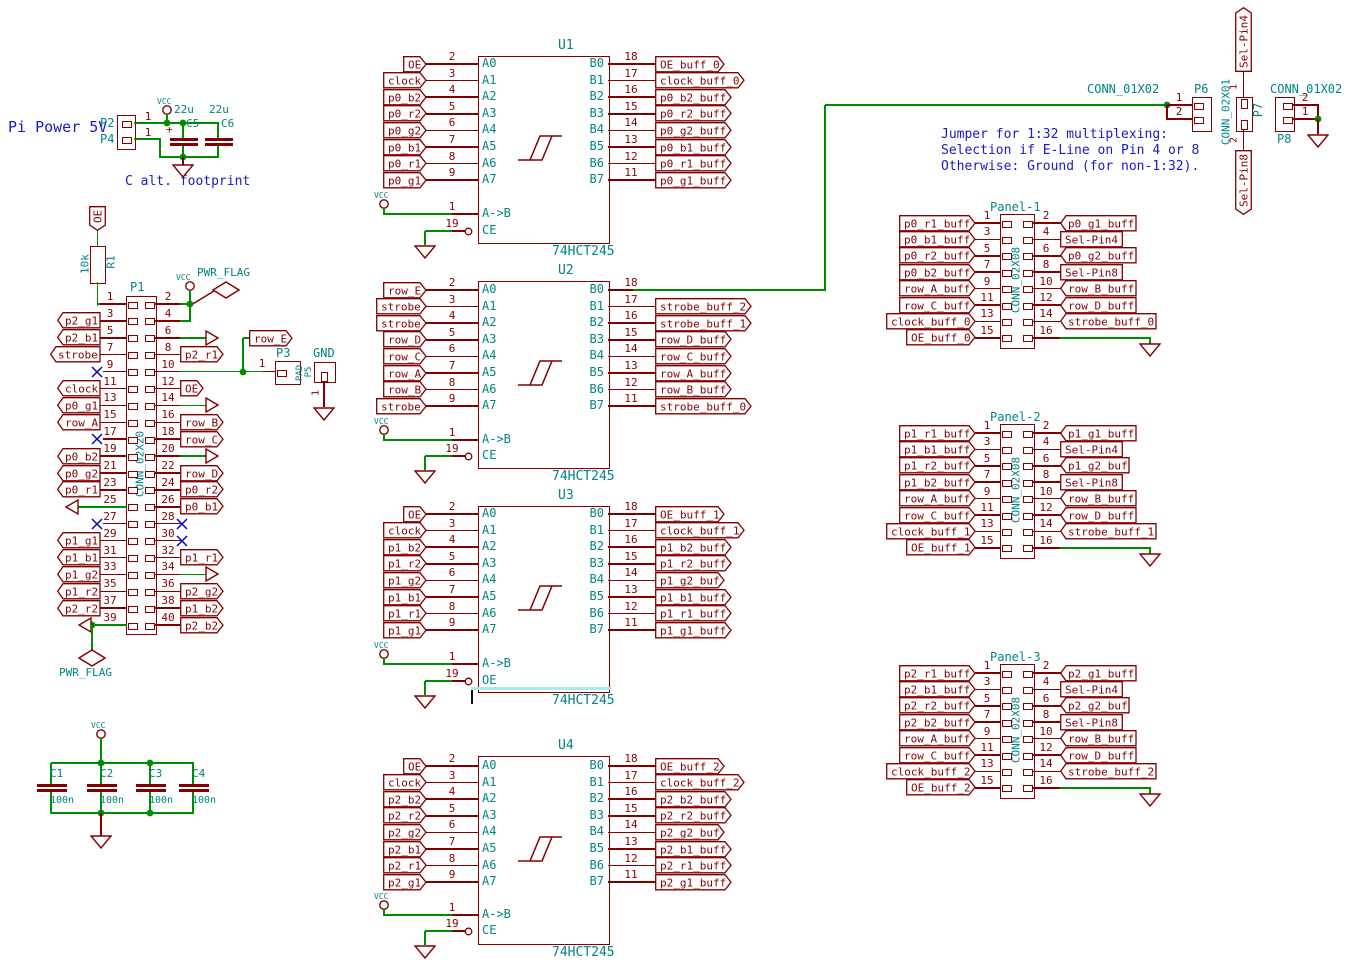 Image resolution: width=1354 pixels, height=969 pixels. I want to click on ref-P2: P2, so click(107, 123).